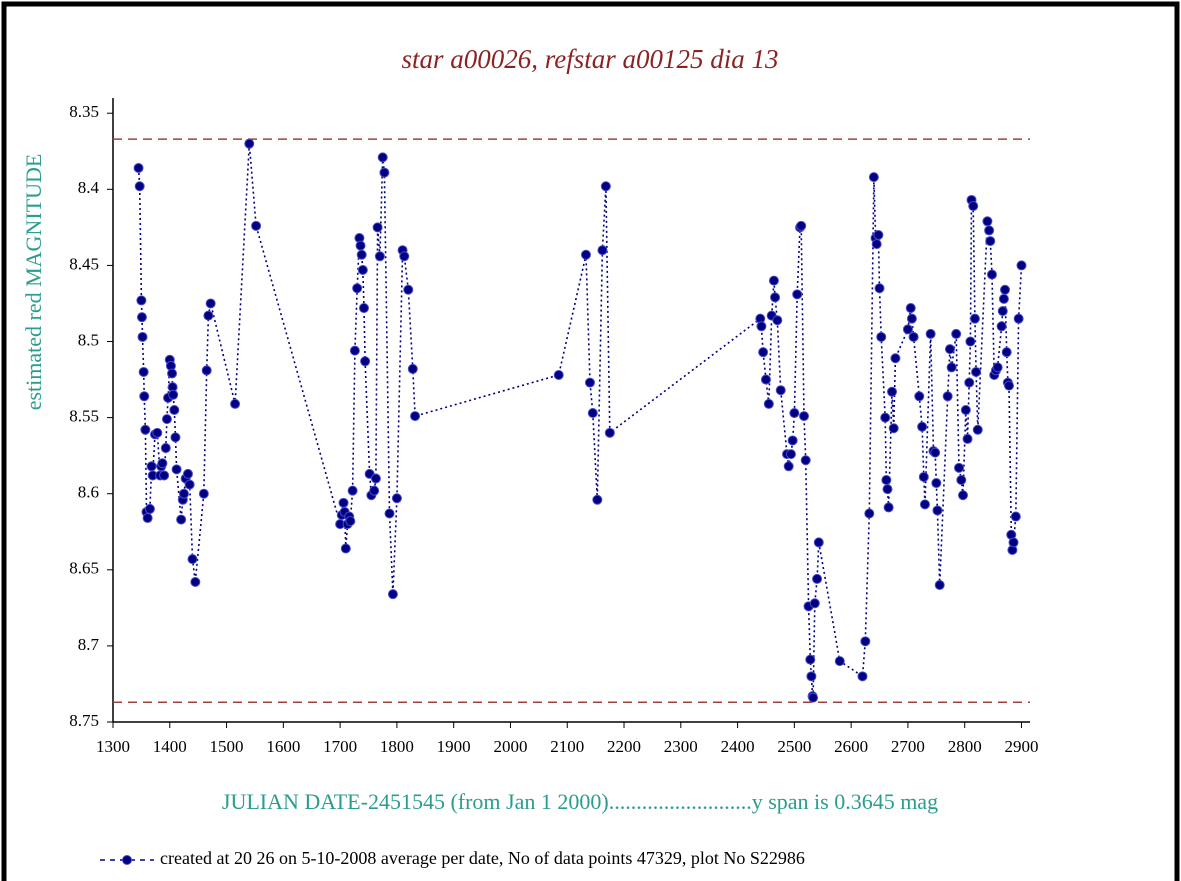 The width and height of the screenshot is (1181, 881). What do you see at coordinates (84, 111) in the screenshot?
I see `y-tick-label: 8.35` at bounding box center [84, 111].